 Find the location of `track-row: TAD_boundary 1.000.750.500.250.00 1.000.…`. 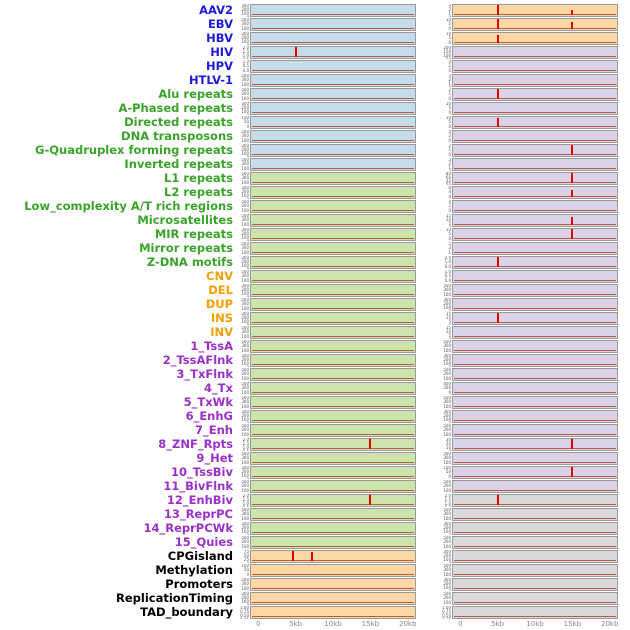

track-row: TAD_boundary 1.000.750.500.250.00 1.000.… is located at coordinates (315, 612).